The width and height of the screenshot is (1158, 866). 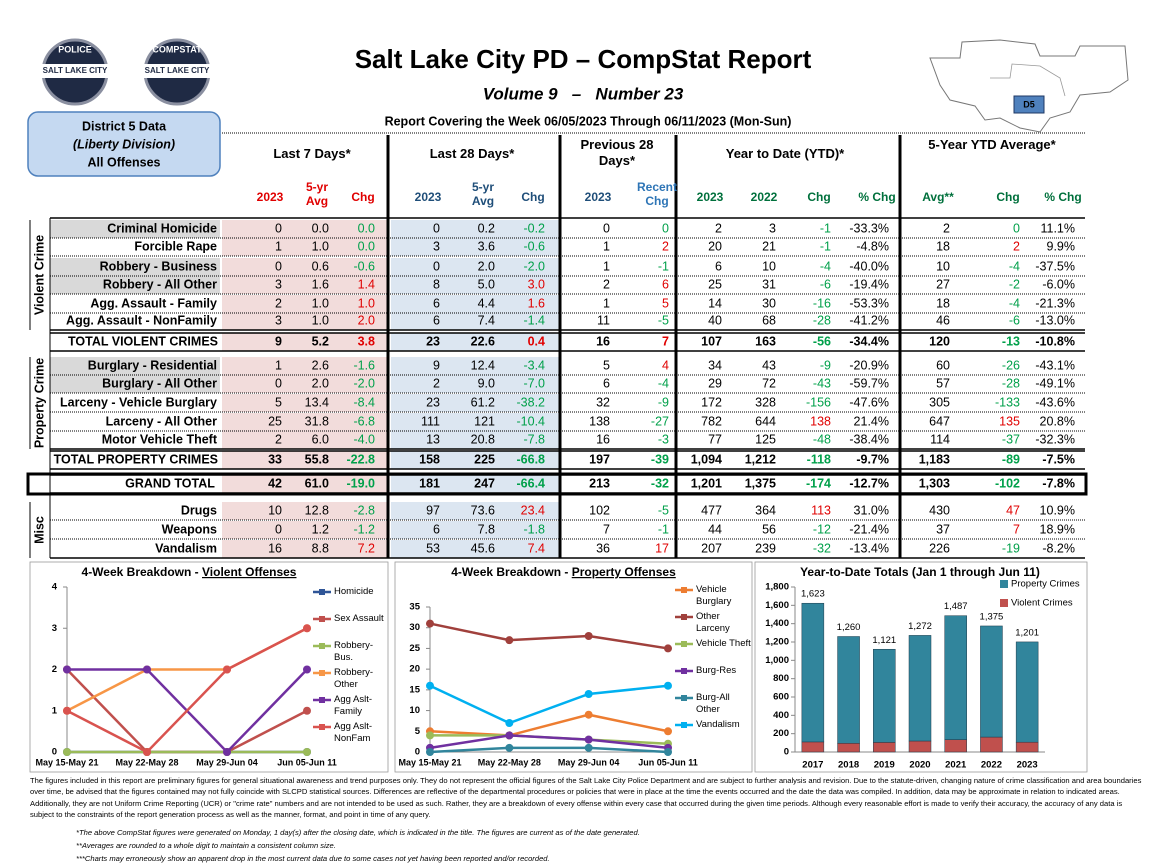 What do you see at coordinates (1055, 383) in the screenshot?
I see `cell: -49.1%` at bounding box center [1055, 383].